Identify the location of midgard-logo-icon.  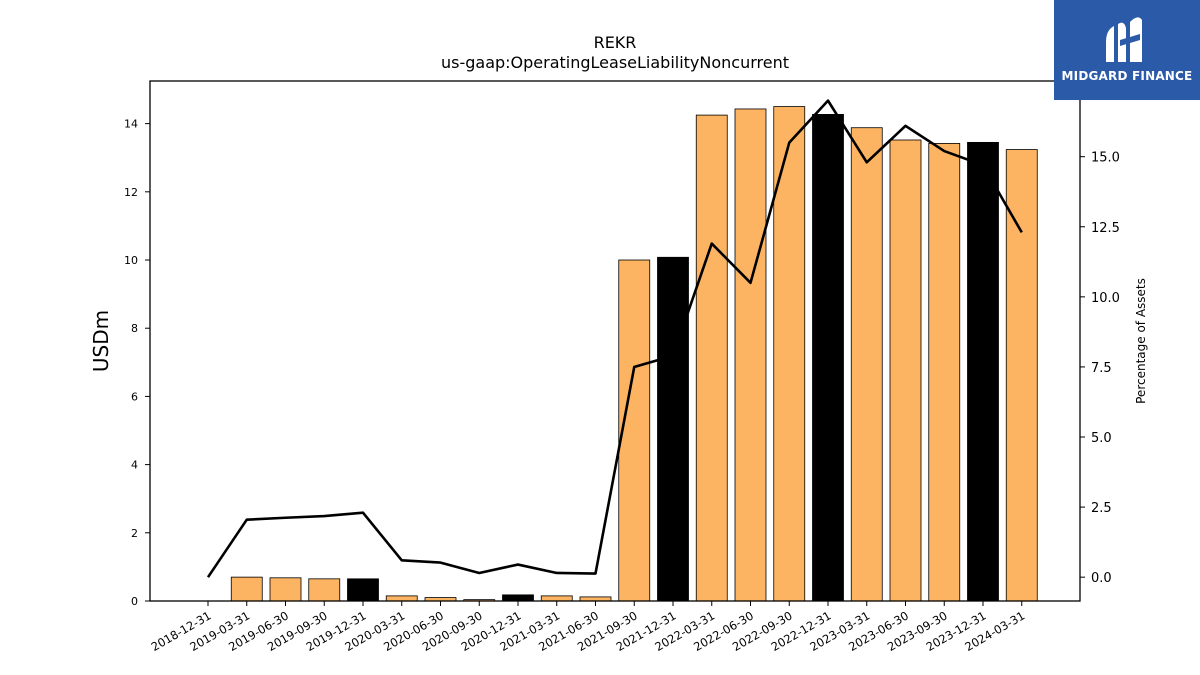
(1124, 40).